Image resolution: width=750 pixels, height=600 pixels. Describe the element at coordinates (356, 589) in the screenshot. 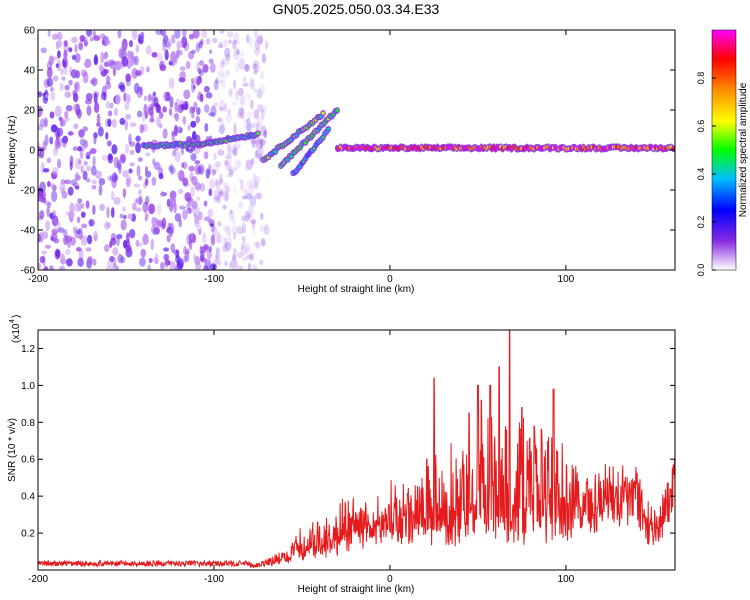

I see `snr-x-label: Height of straight line (km)` at that location.